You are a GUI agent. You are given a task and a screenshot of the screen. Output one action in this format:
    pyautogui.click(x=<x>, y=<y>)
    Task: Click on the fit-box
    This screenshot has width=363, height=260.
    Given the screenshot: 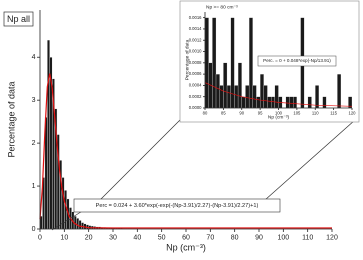 What is the action you would take?
    pyautogui.click(x=177, y=205)
    